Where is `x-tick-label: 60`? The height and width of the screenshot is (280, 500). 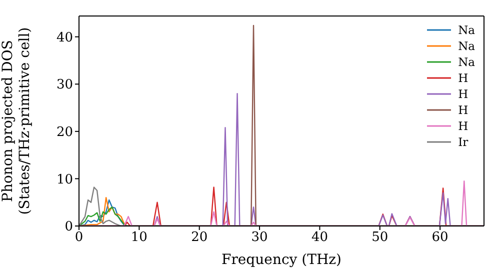 x-tick-label: 60 is located at coordinates (440, 238).